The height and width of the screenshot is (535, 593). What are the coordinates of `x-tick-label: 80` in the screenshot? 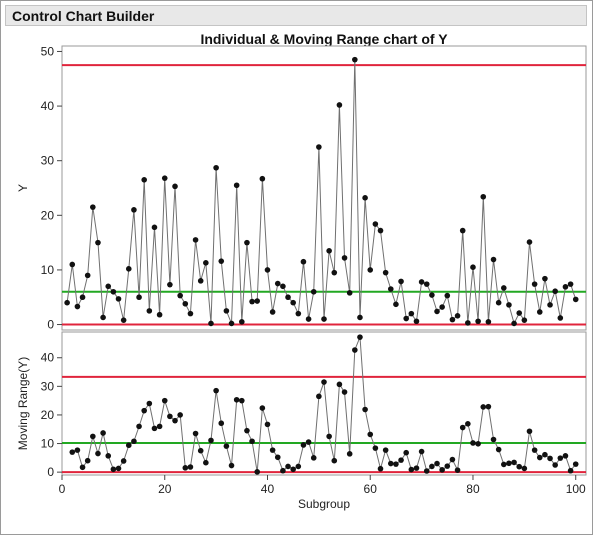 It's located at (473, 489).